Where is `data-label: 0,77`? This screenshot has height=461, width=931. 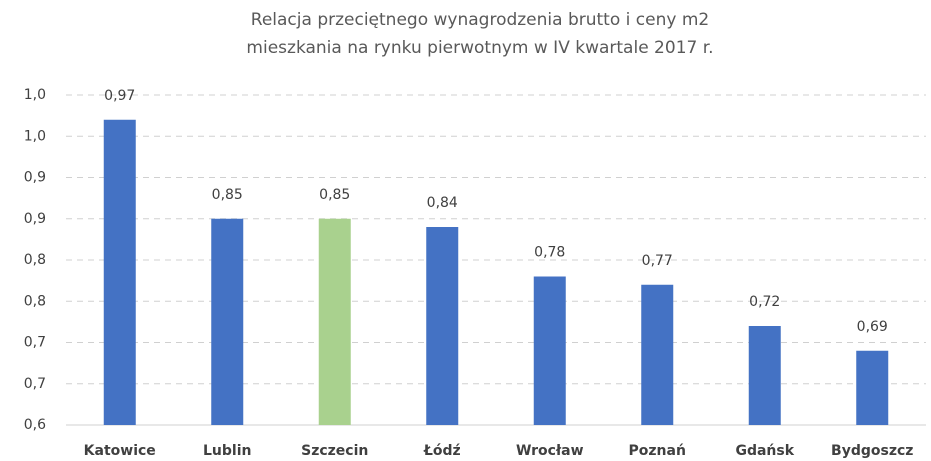
data-label: 0,77 is located at coordinates (657, 261).